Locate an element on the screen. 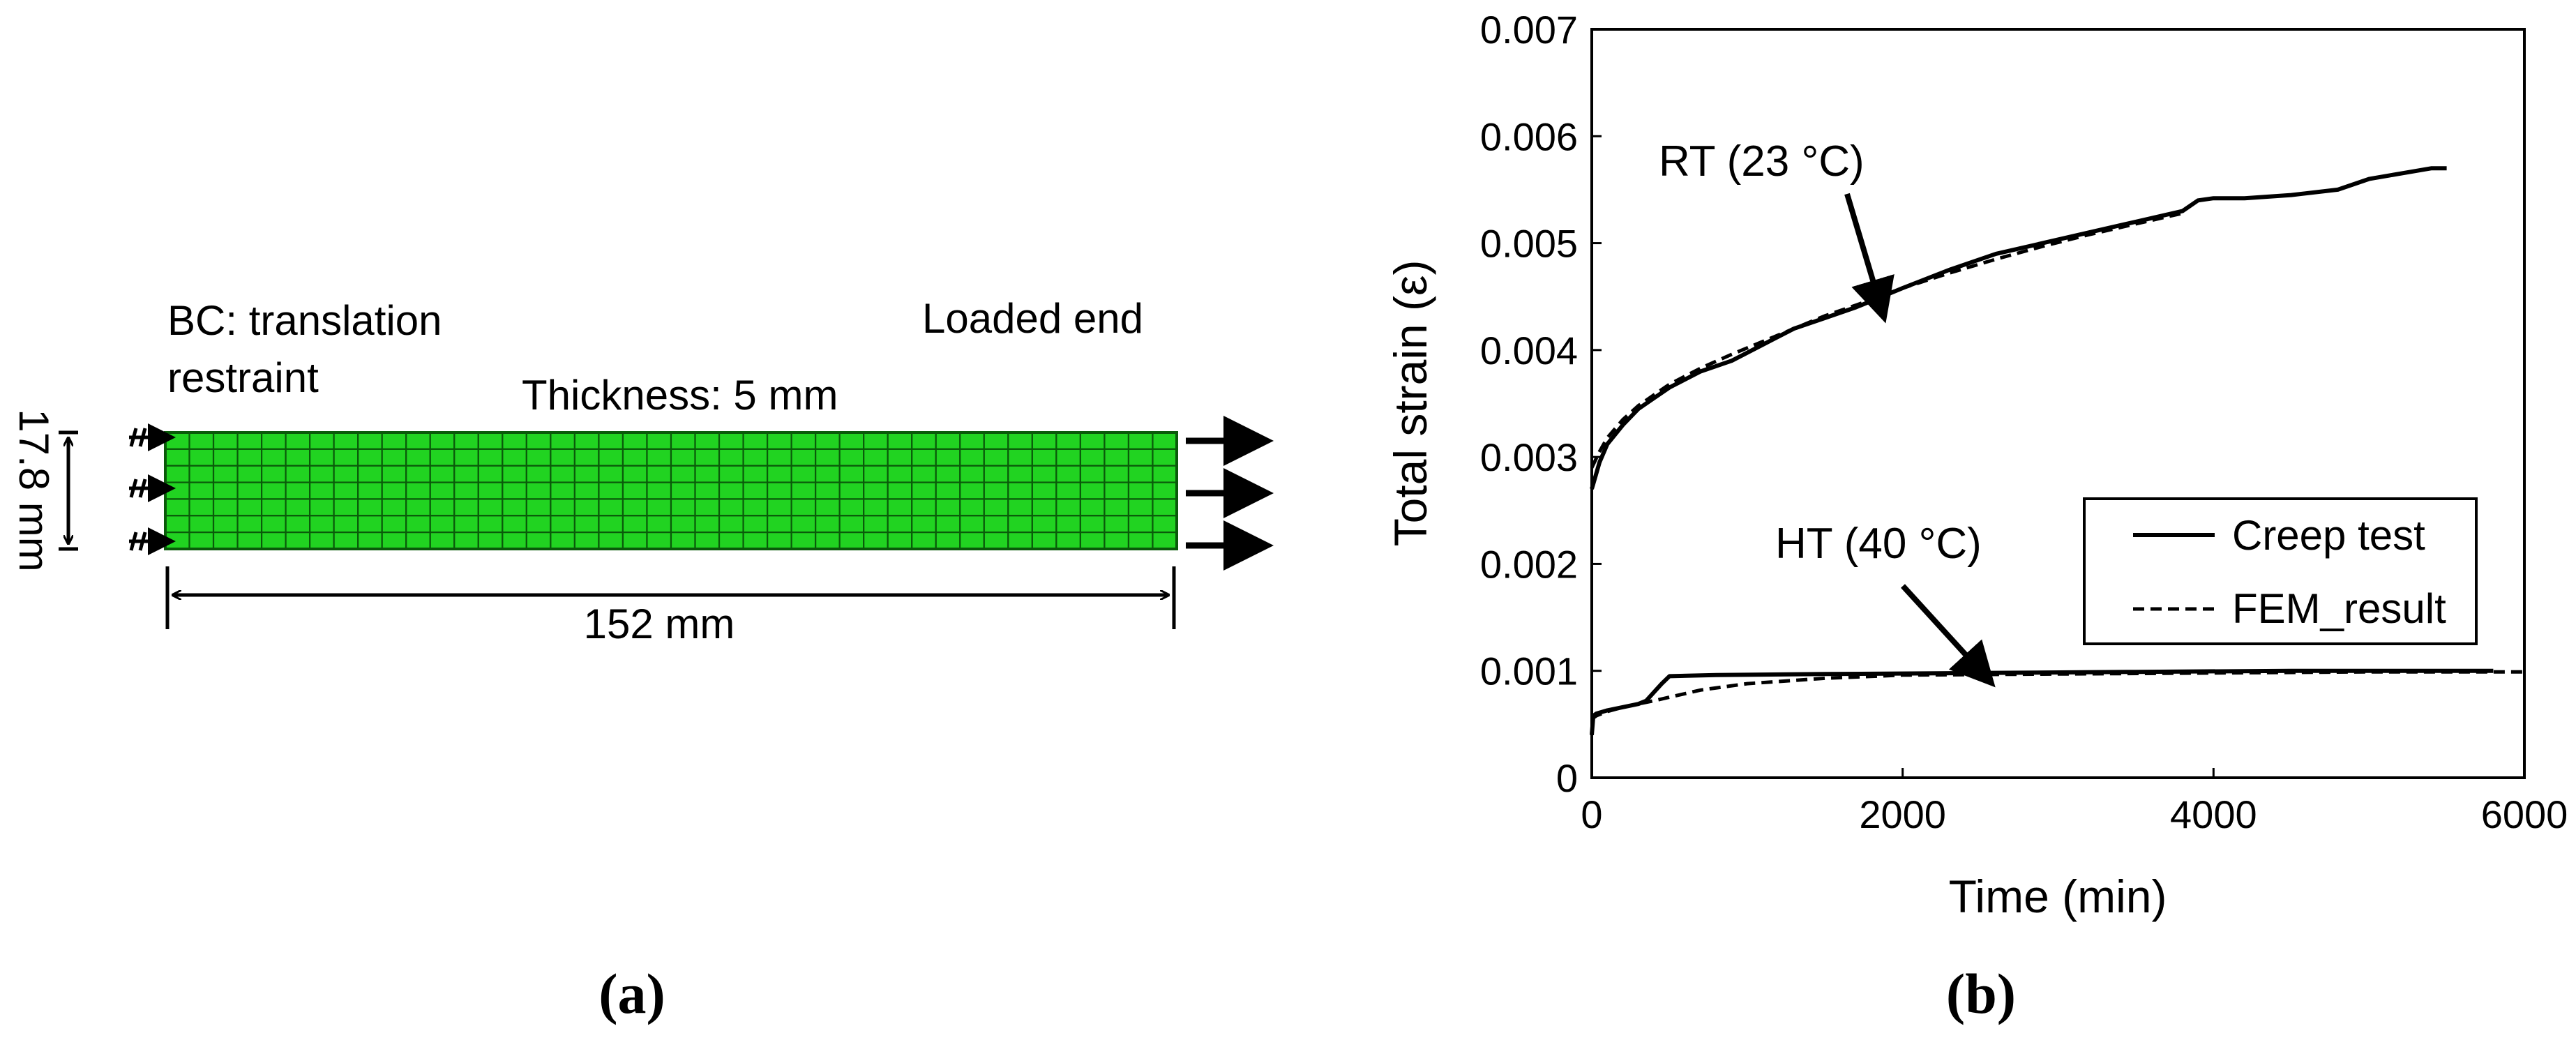 This screenshot has width=2576, height=1047. legend-box is located at coordinates (2280, 571).